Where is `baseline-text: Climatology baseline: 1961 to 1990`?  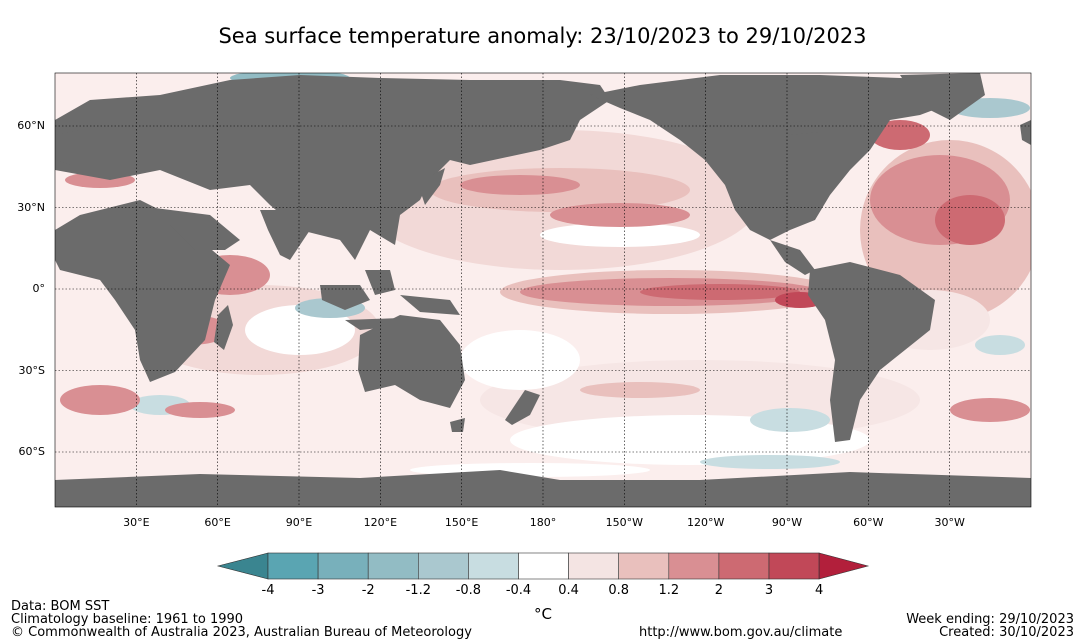 baseline-text: Climatology baseline: 1961 to 1990 is located at coordinates (127, 619).